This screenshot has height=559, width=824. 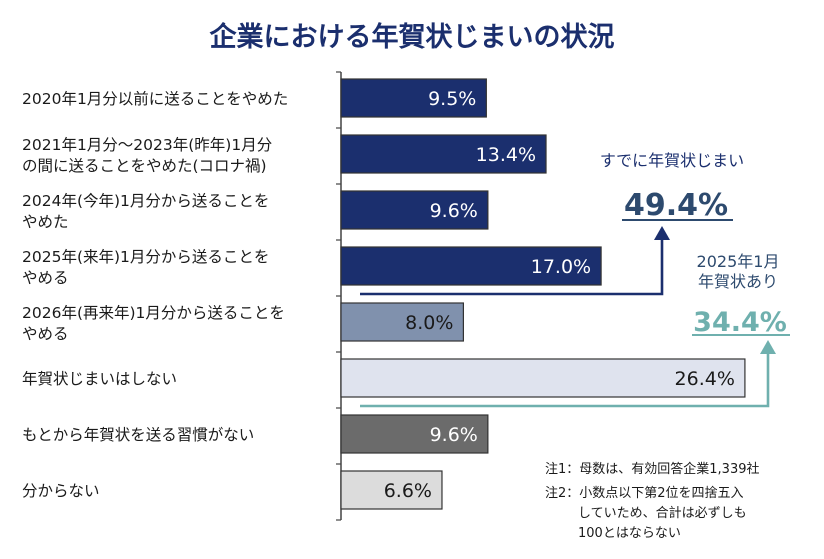 What do you see at coordinates (153, 313) in the screenshot?
I see `category-label: 2026年(再来年)1月分から送ることを` at bounding box center [153, 313].